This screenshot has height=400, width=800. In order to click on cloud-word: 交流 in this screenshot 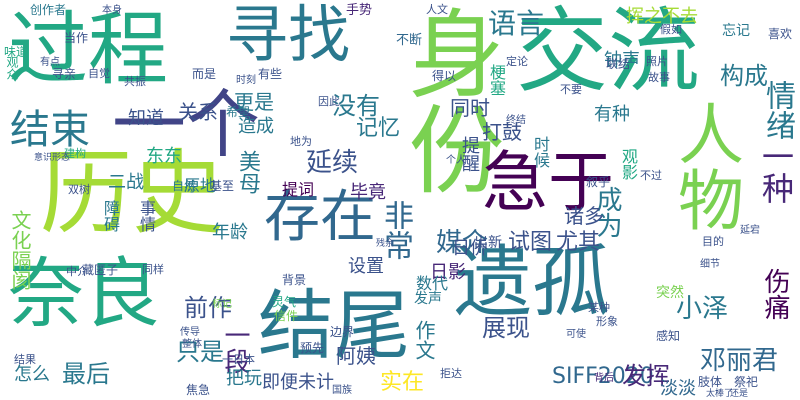, I will do `click(608, 52)`.